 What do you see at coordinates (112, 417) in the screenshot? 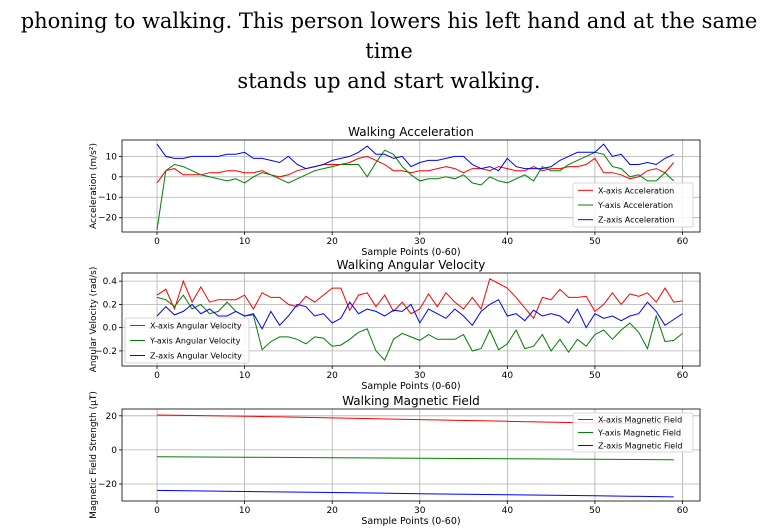
I see `y-tick-label: 20` at bounding box center [112, 417].